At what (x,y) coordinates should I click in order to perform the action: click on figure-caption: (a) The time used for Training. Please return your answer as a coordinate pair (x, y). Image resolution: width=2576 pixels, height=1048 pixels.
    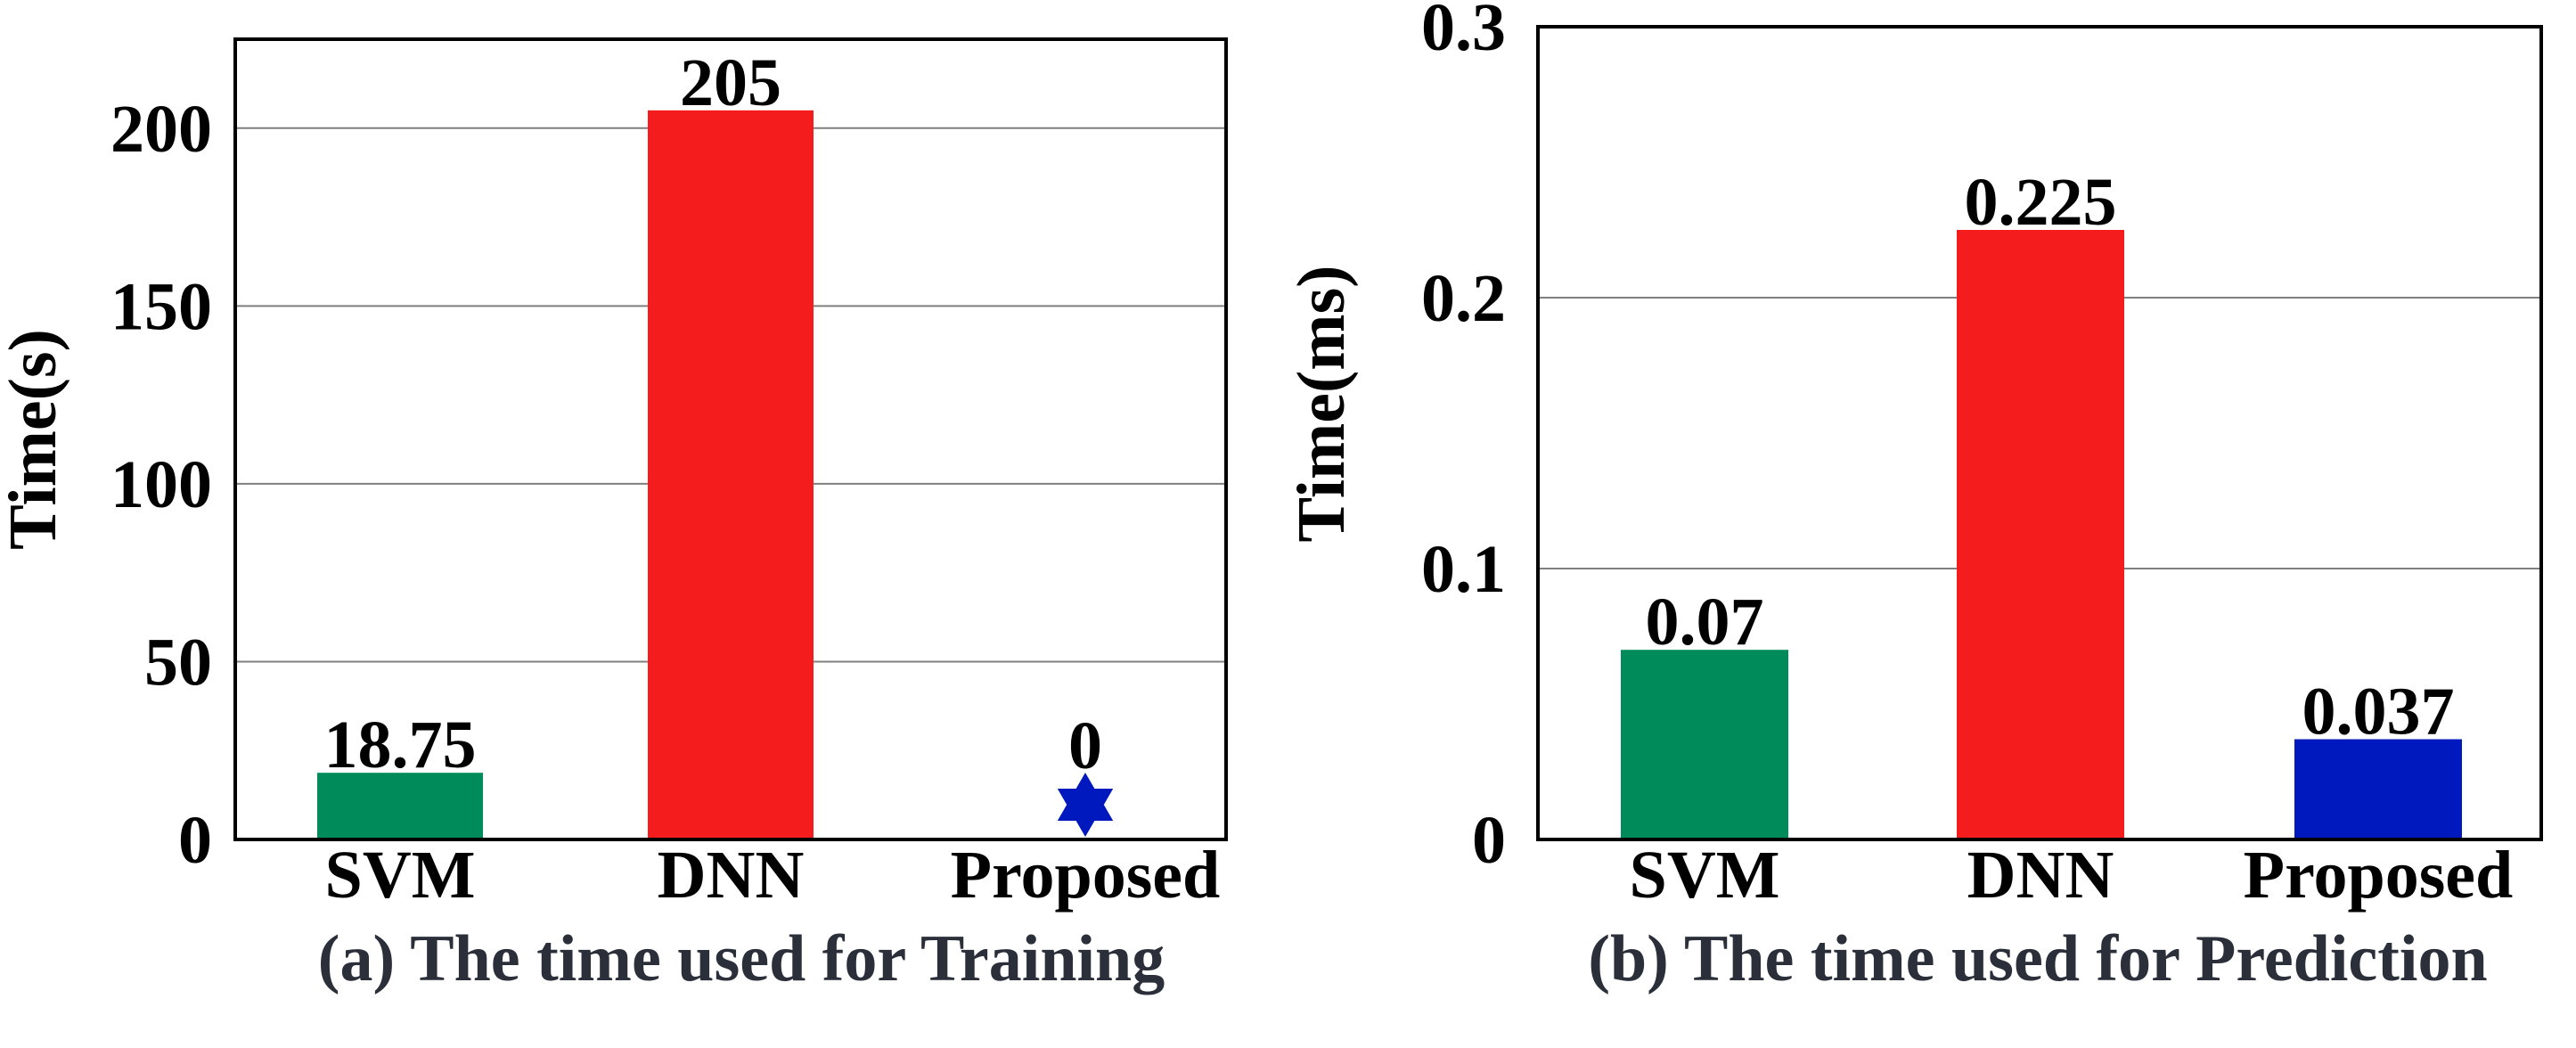
    Looking at the image, I should click on (741, 958).